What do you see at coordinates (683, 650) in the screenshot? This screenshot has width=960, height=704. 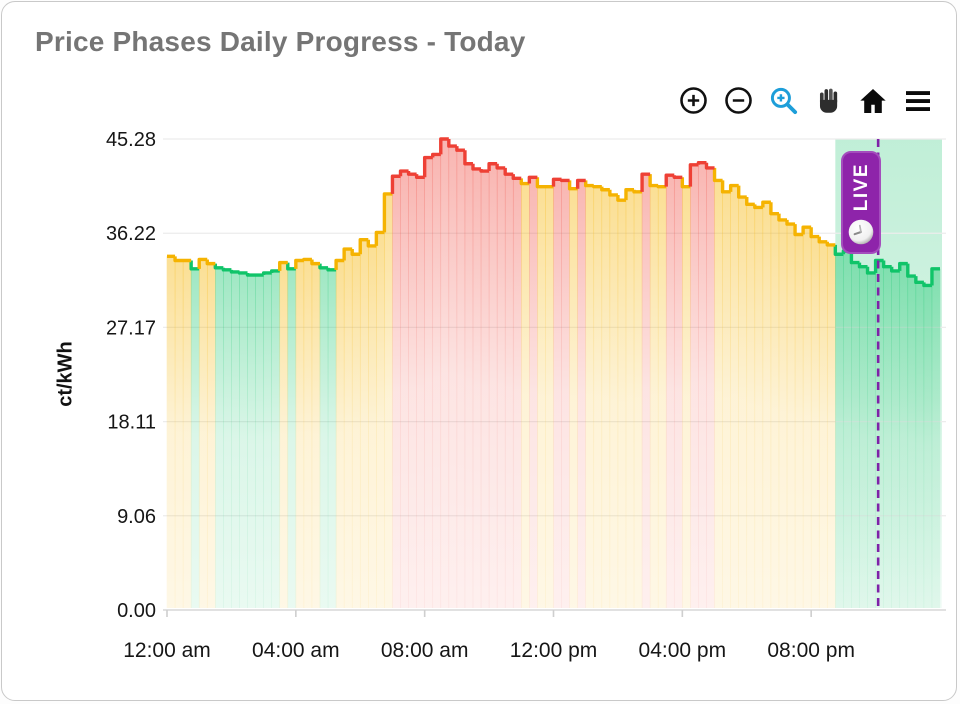 I see `svg-text: 04:00 pm` at bounding box center [683, 650].